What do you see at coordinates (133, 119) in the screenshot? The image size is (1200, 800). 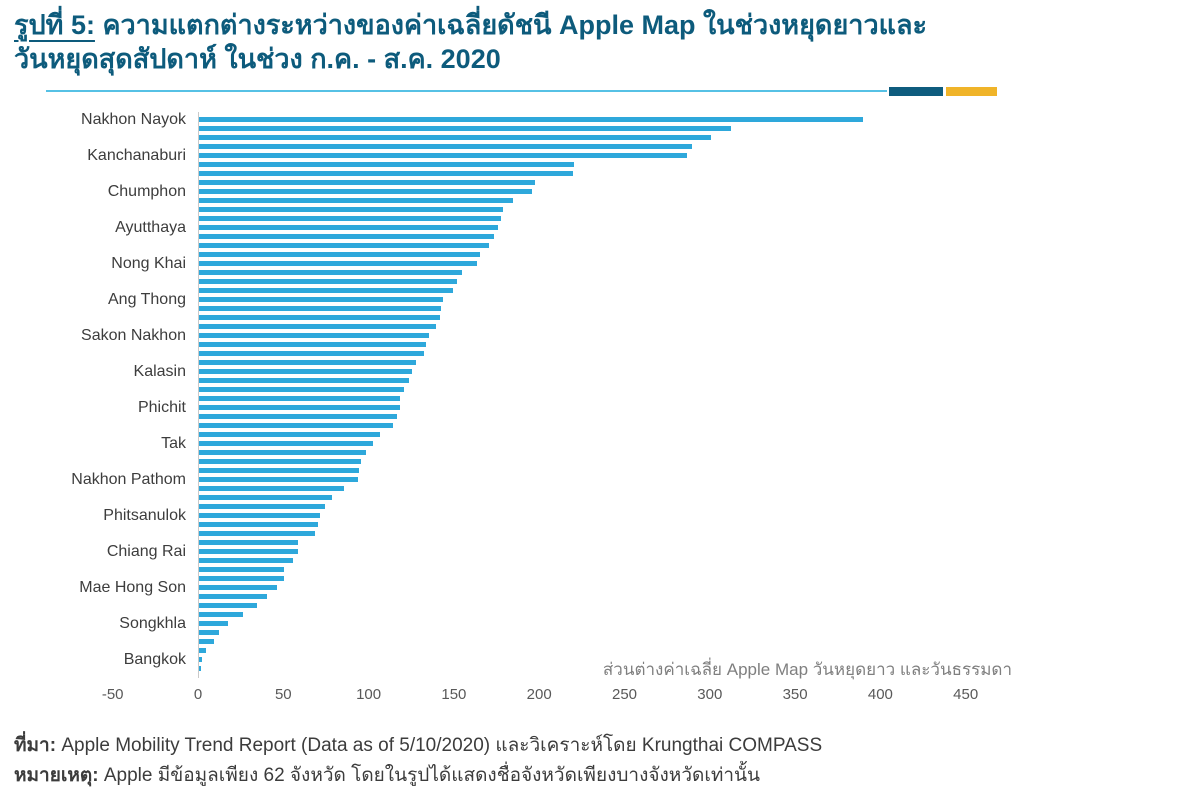 I see `y-axis-label: Nakhon Nayok` at bounding box center [133, 119].